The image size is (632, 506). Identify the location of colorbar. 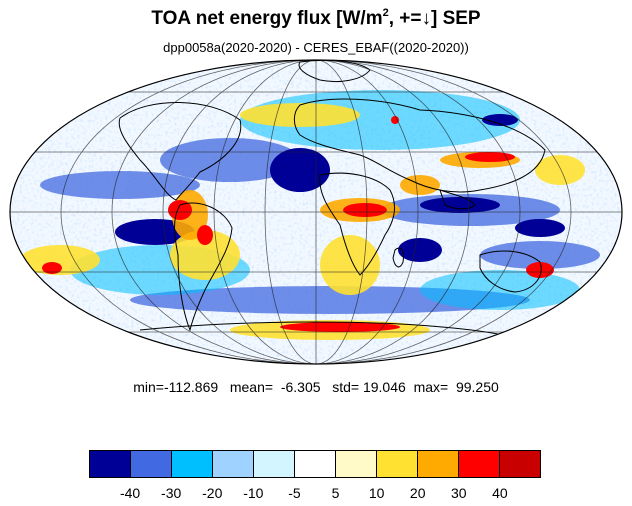
(315, 464).